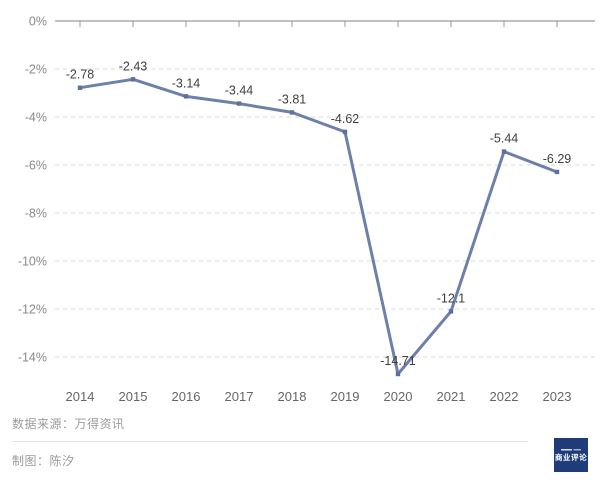  What do you see at coordinates (43, 461) in the screenshot?
I see `chart-credit-label: 制图：陈汐` at bounding box center [43, 461].